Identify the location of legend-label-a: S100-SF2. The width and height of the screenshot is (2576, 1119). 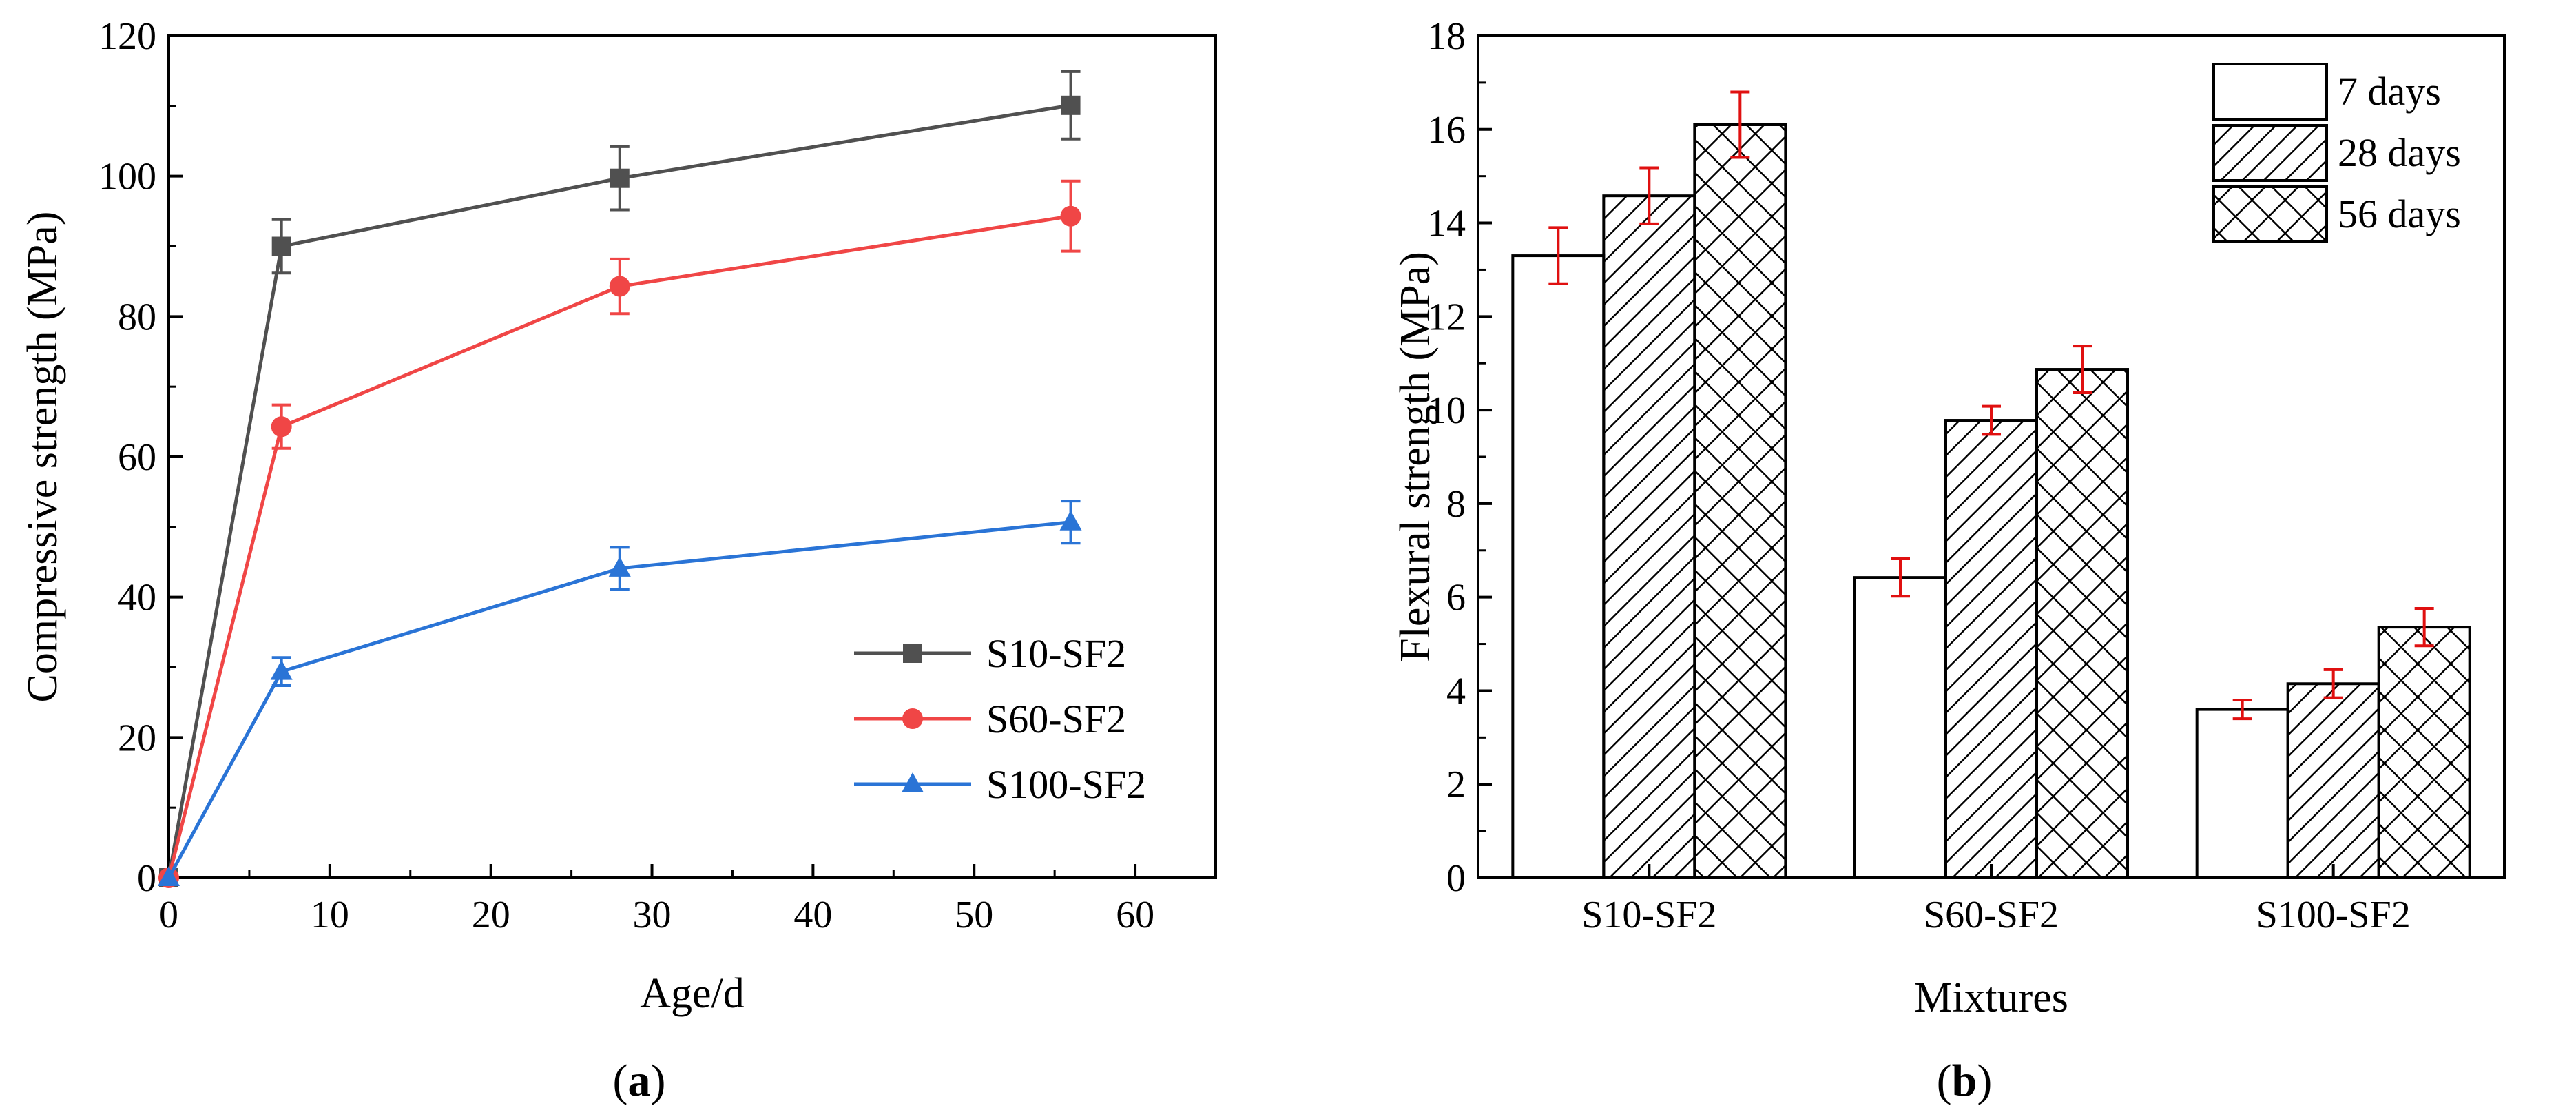
(1066, 785).